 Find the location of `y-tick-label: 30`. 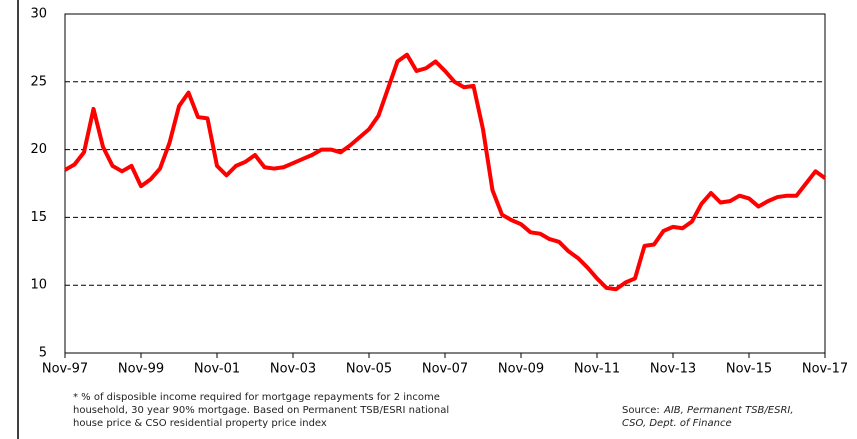

y-tick-label: 30 is located at coordinates (38, 14).